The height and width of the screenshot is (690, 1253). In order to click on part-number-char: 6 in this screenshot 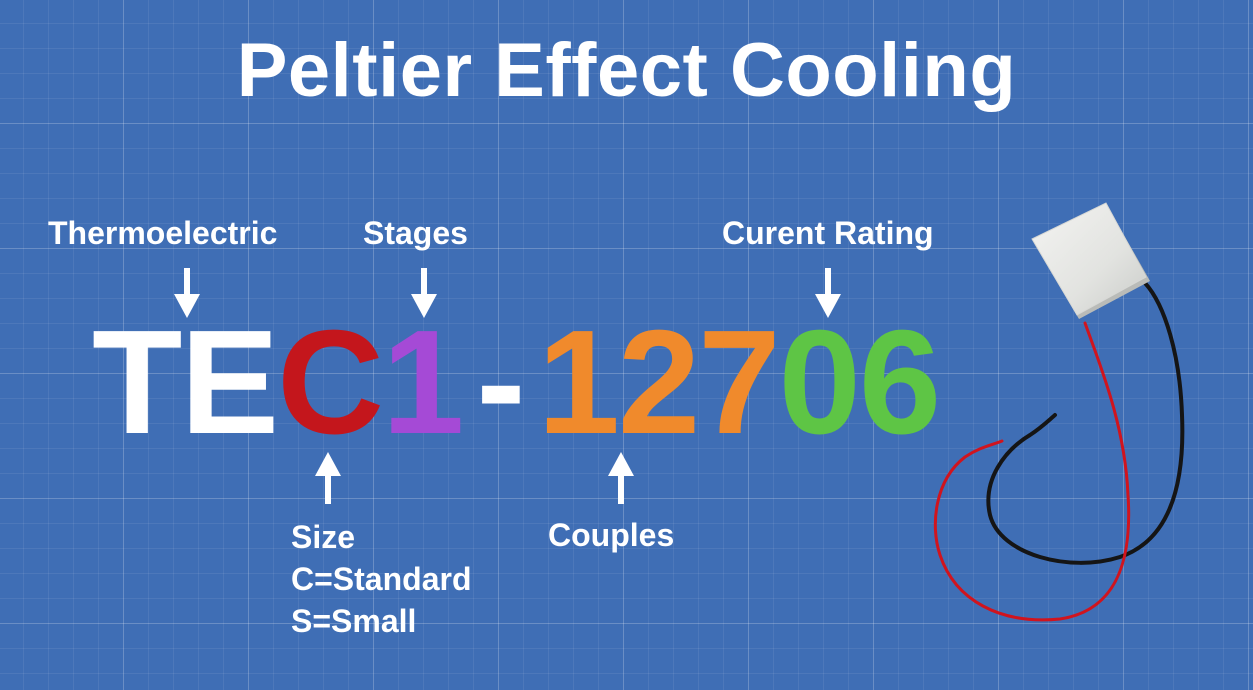, I will do `click(899, 382)`.